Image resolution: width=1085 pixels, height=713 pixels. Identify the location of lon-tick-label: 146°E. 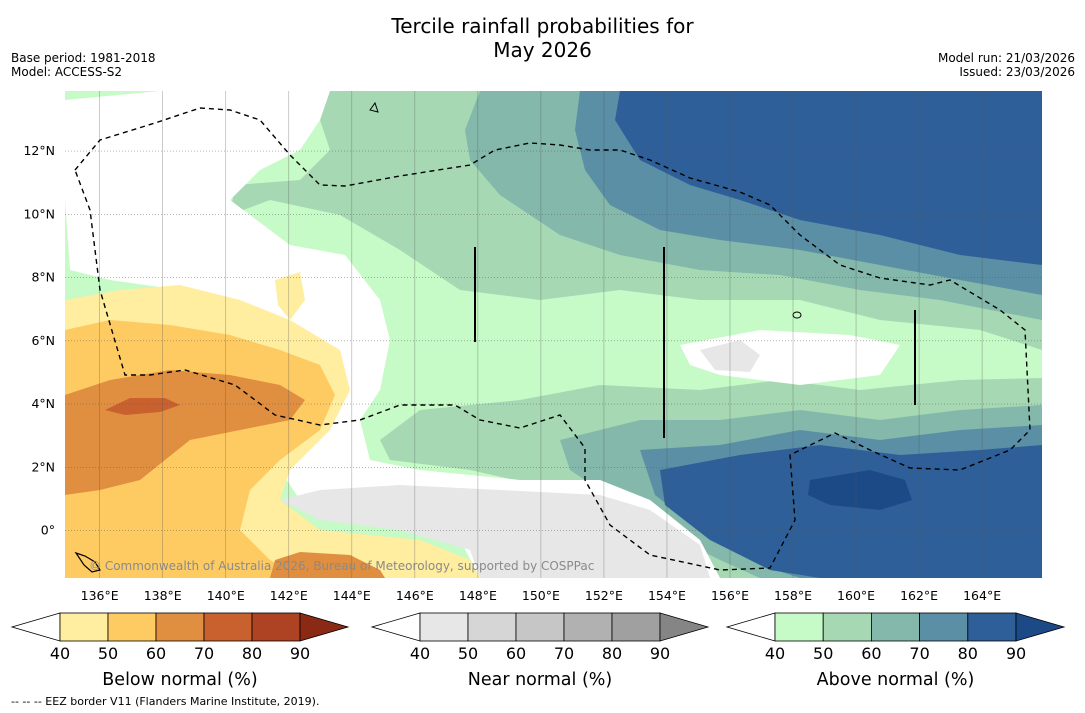
(415, 595).